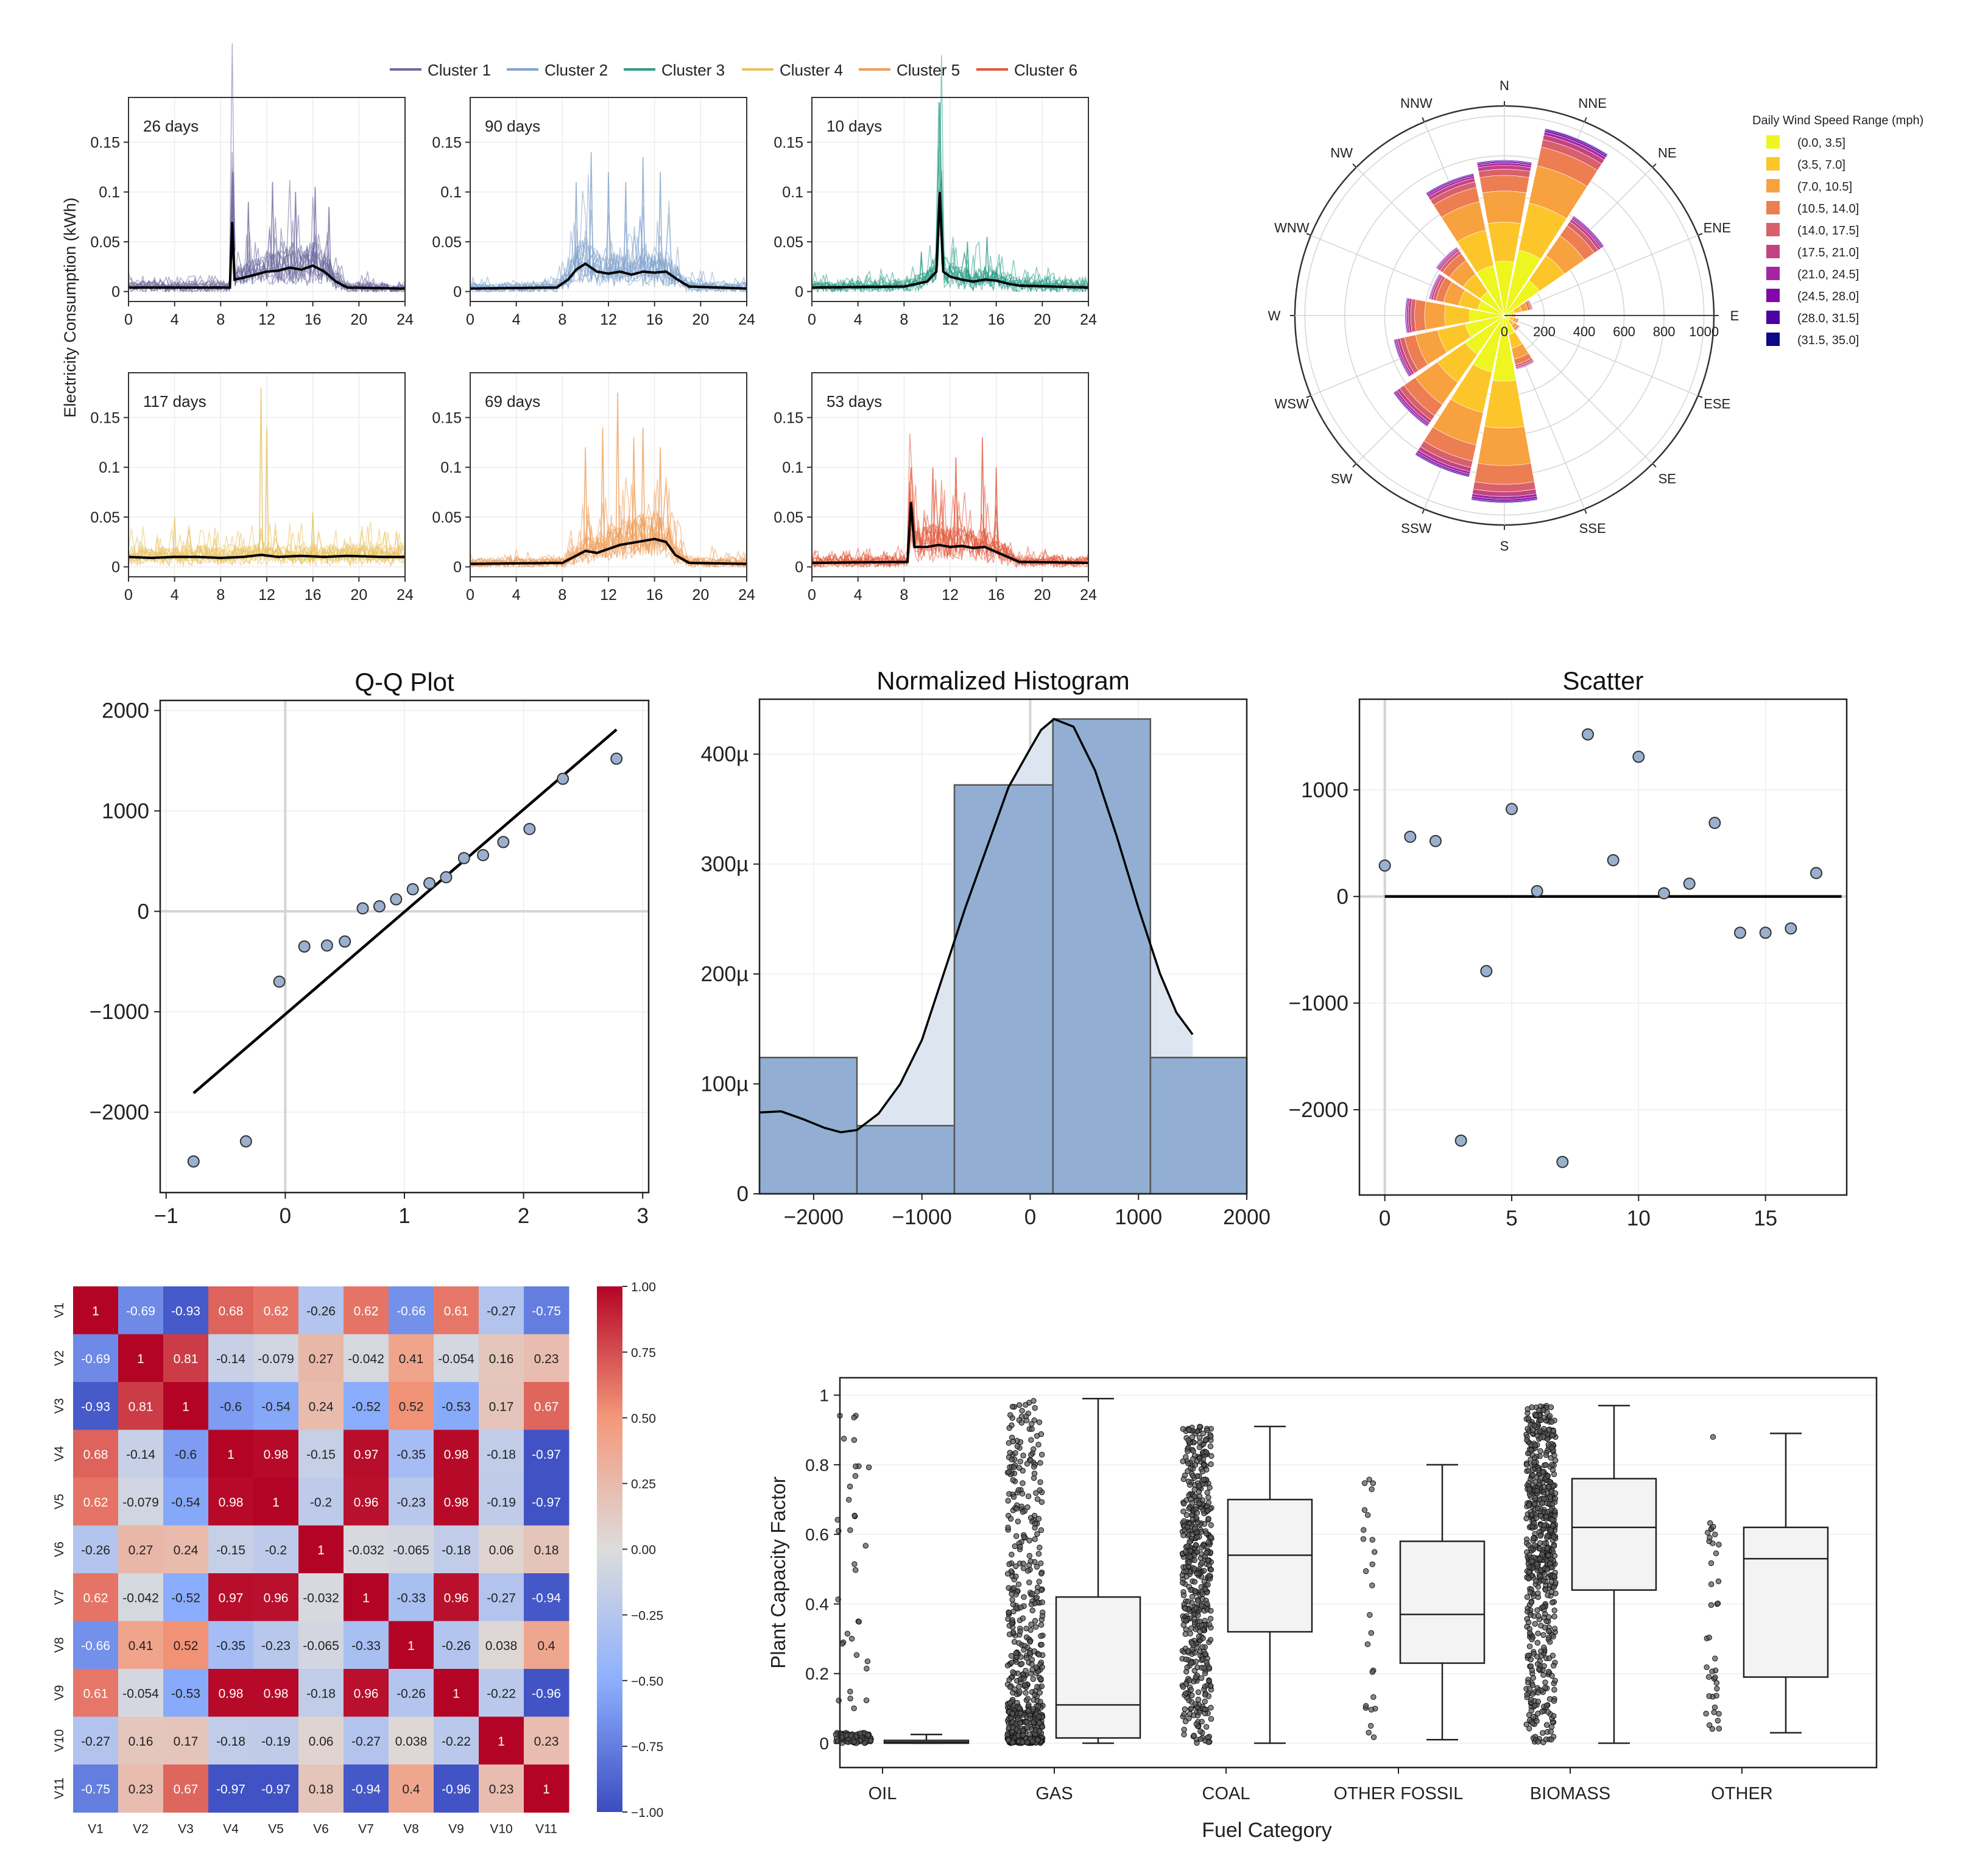  I want to click on x-tick-label: OTHER FOSSIL, so click(1399, 1794).